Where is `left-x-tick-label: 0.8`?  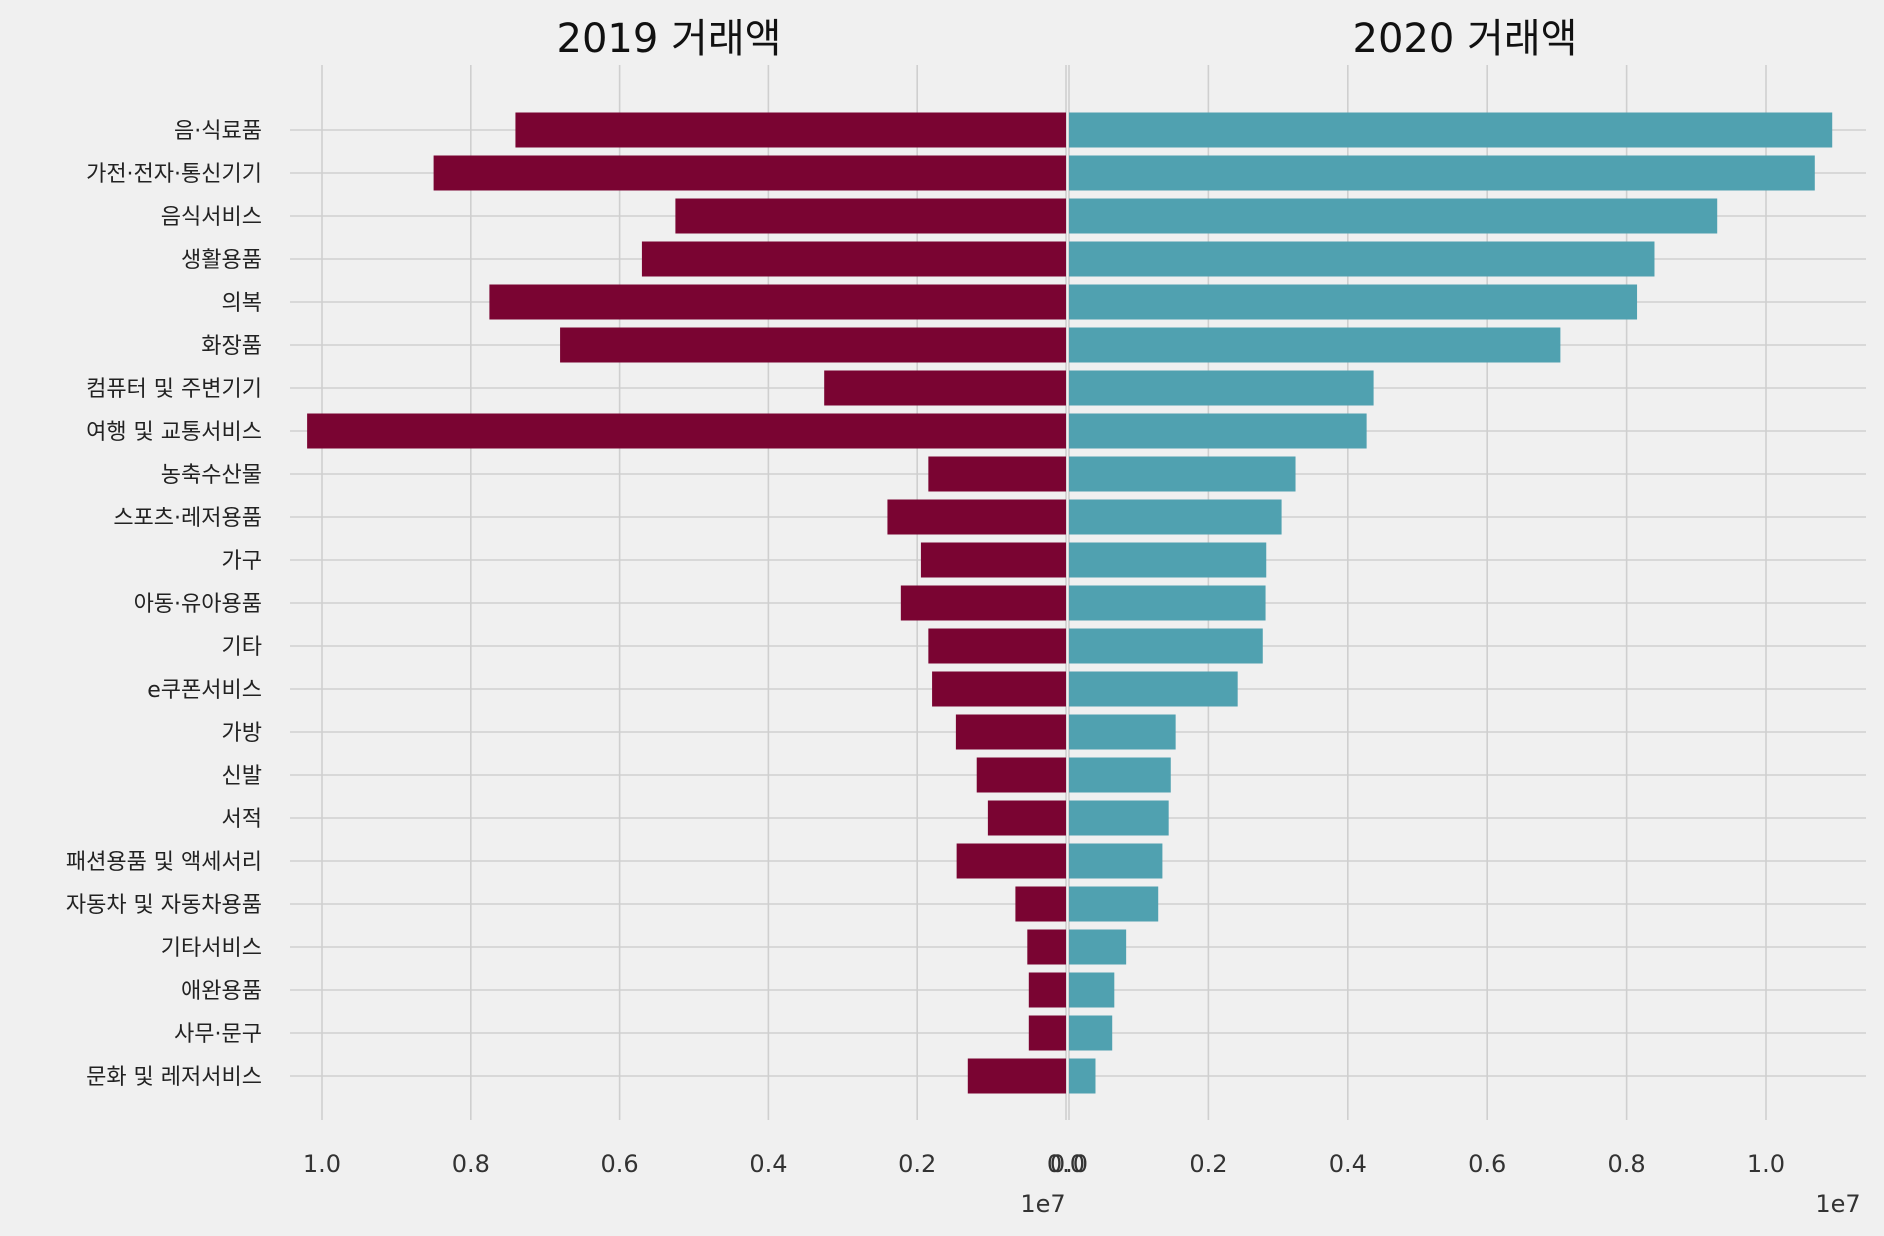
left-x-tick-label: 0.8 is located at coordinates (471, 1164).